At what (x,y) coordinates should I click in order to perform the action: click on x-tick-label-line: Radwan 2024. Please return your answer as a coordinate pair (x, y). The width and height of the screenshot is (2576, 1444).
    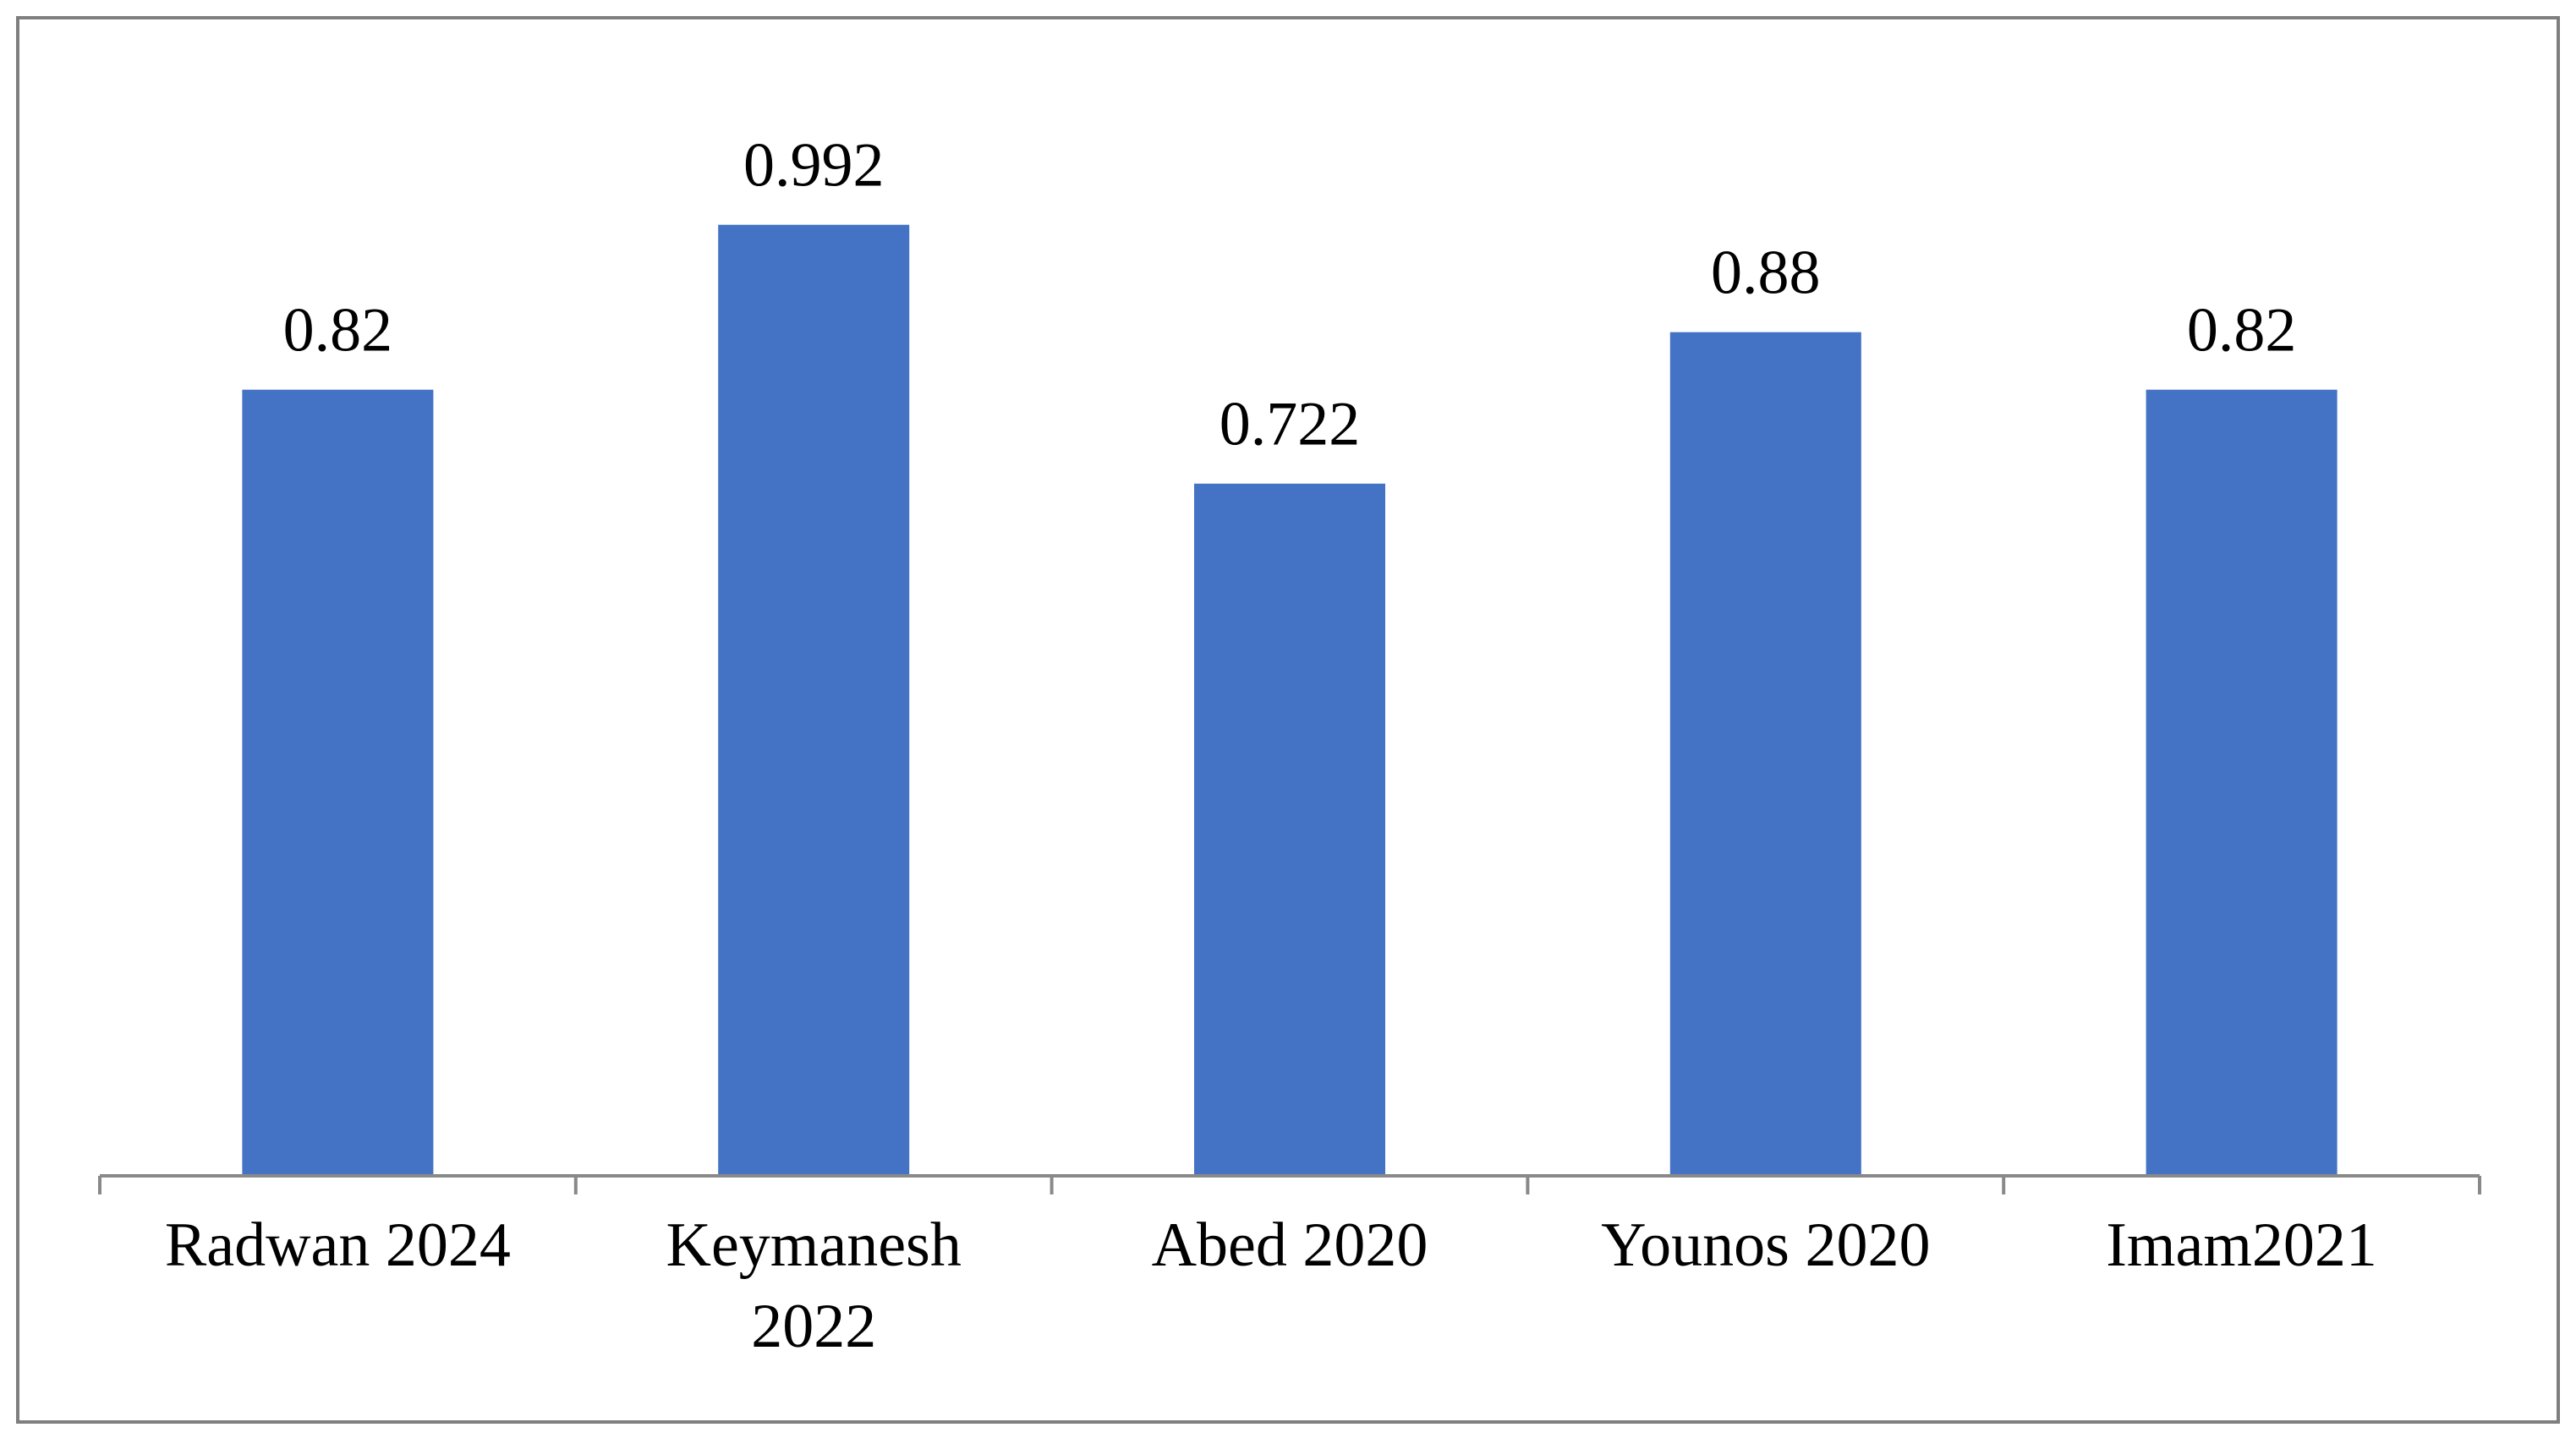
    Looking at the image, I should click on (338, 1246).